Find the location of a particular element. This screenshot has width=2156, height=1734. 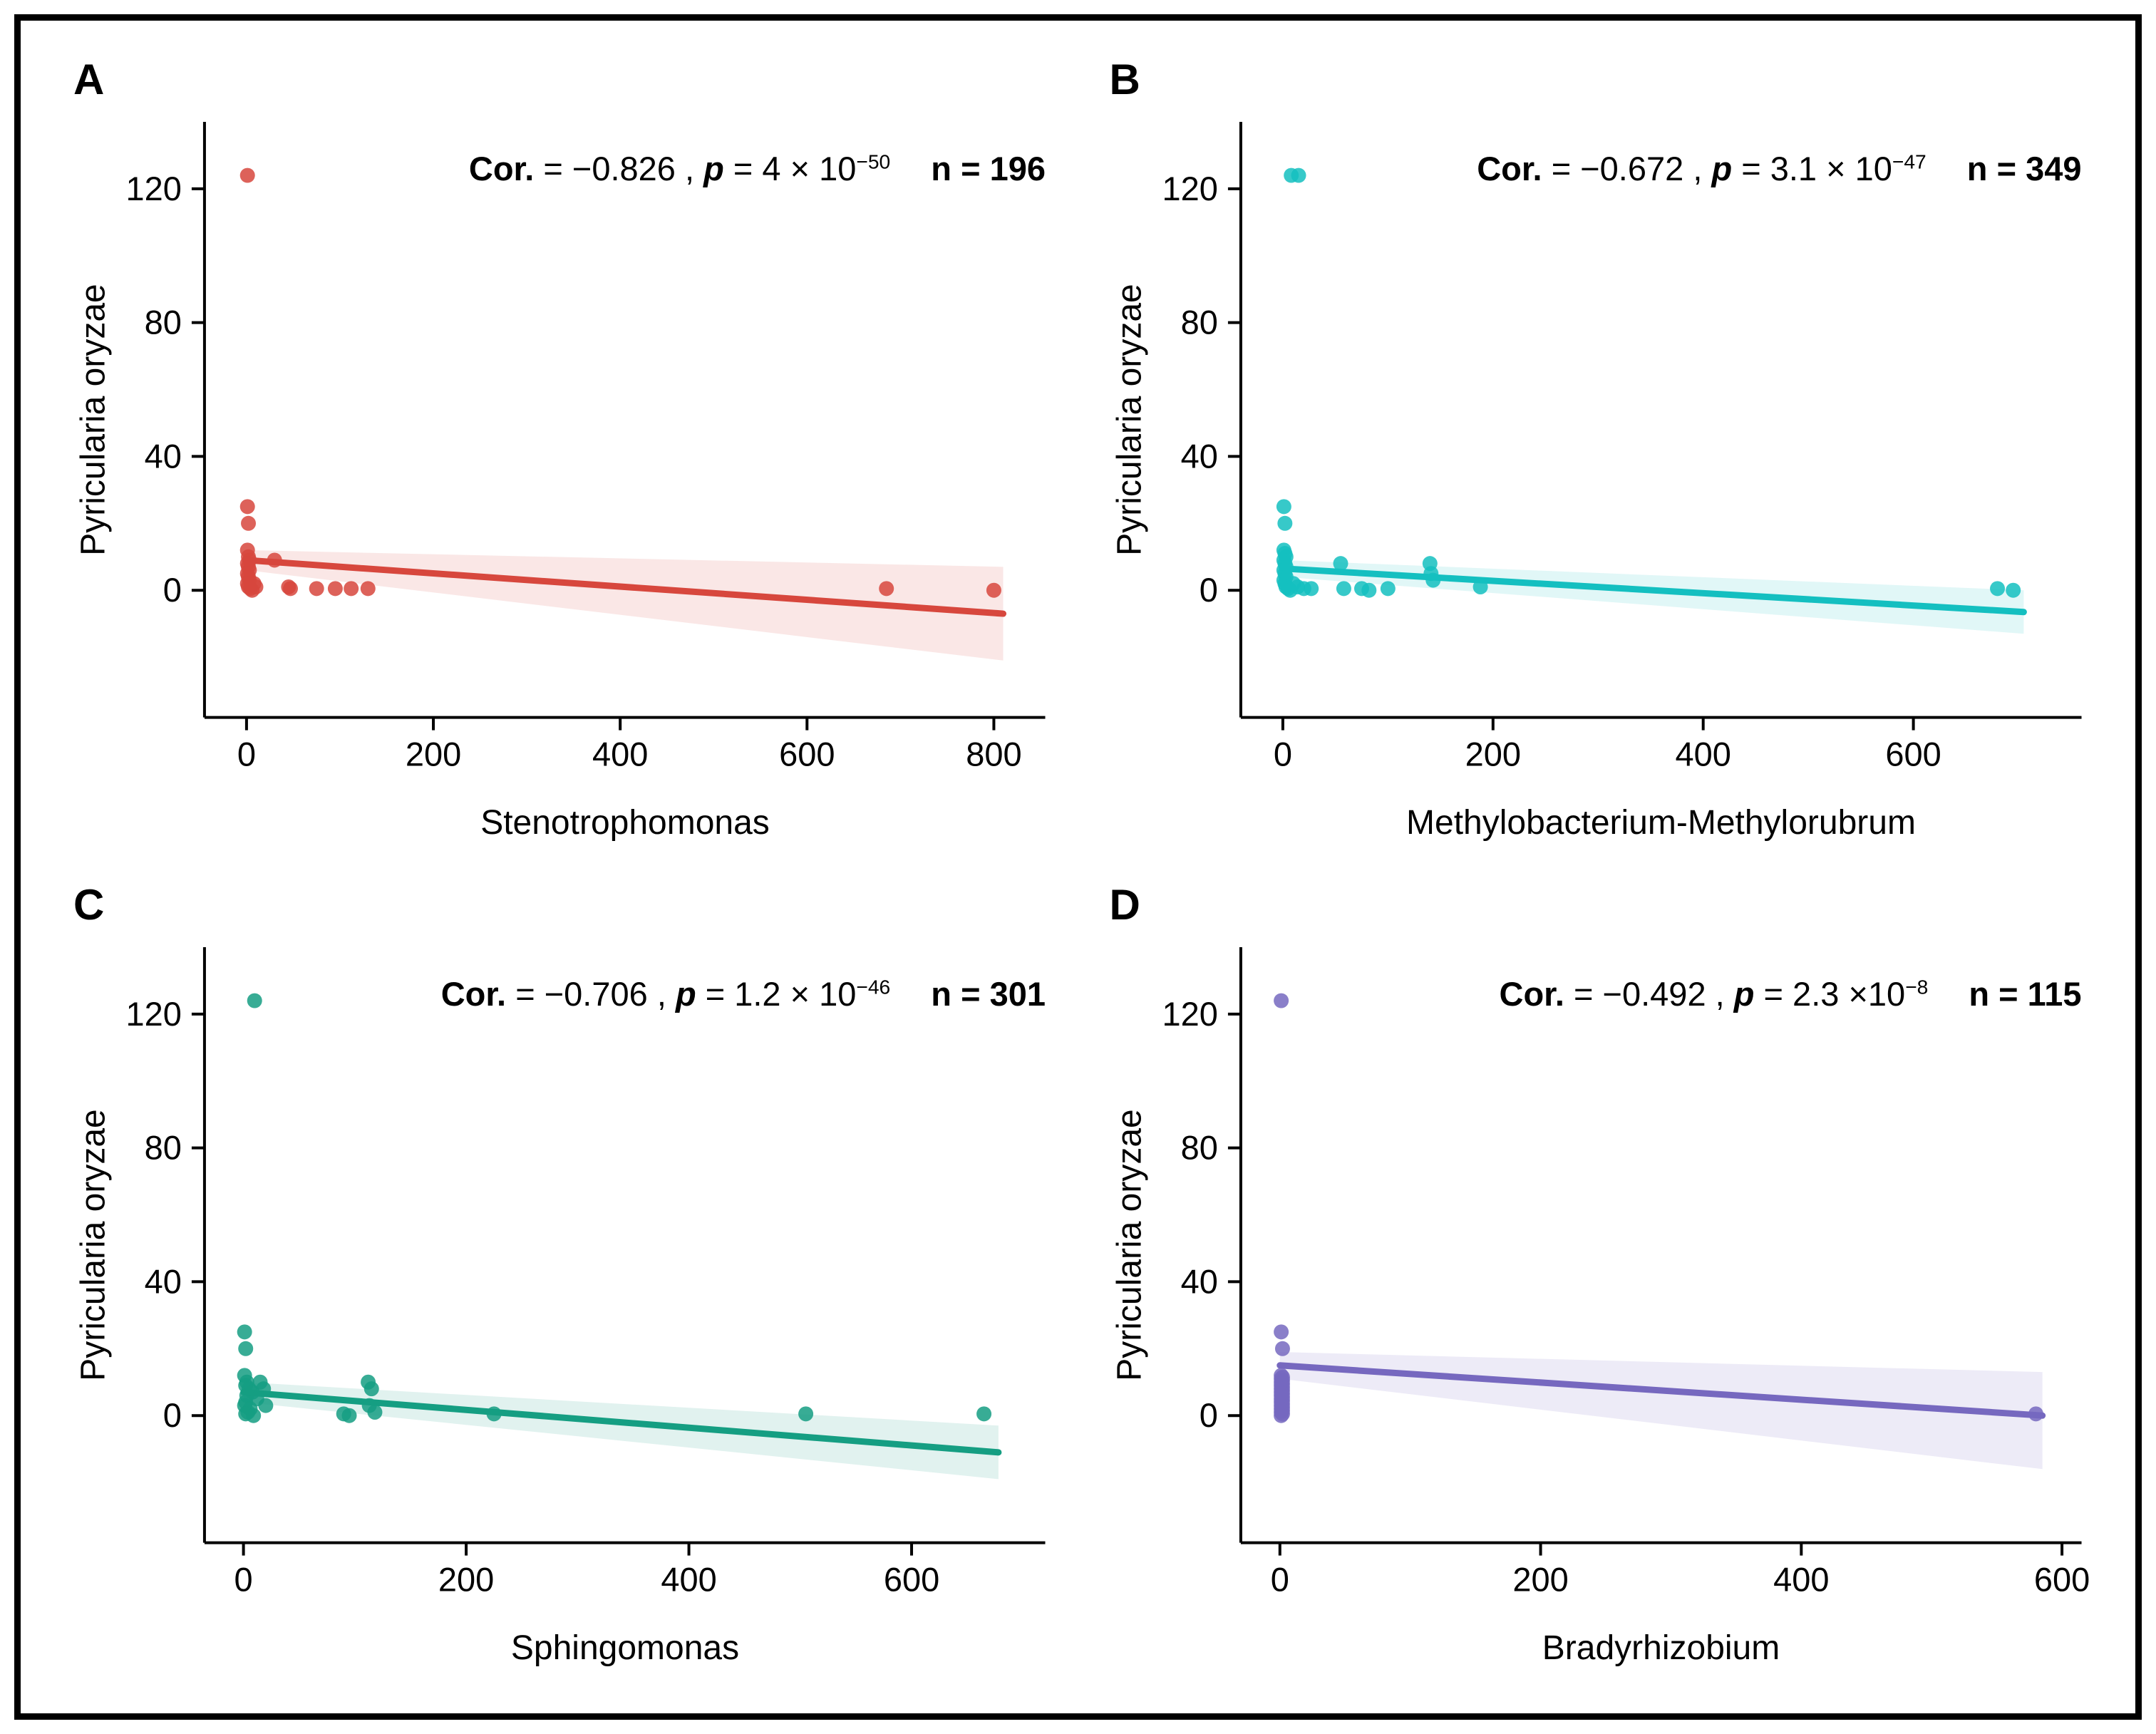

p-label: p is located at coordinates (1722, 168).